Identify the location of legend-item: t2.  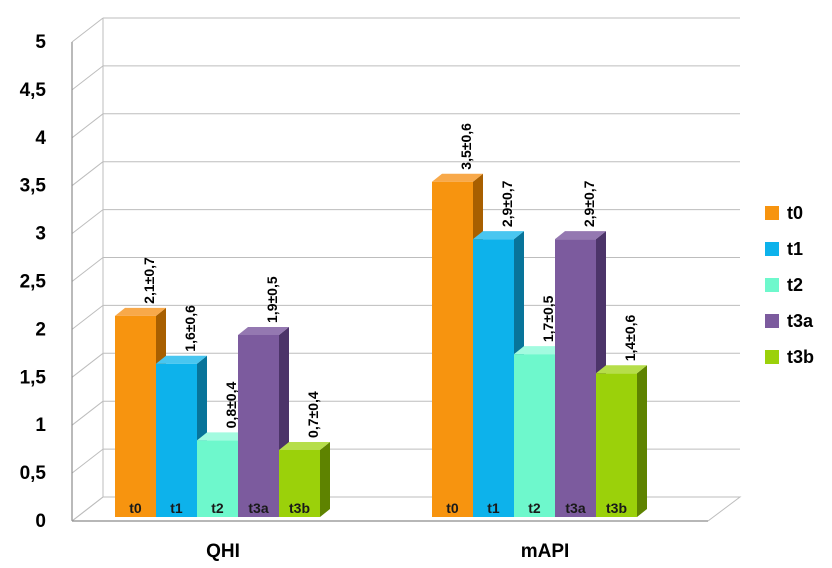
(795, 285).